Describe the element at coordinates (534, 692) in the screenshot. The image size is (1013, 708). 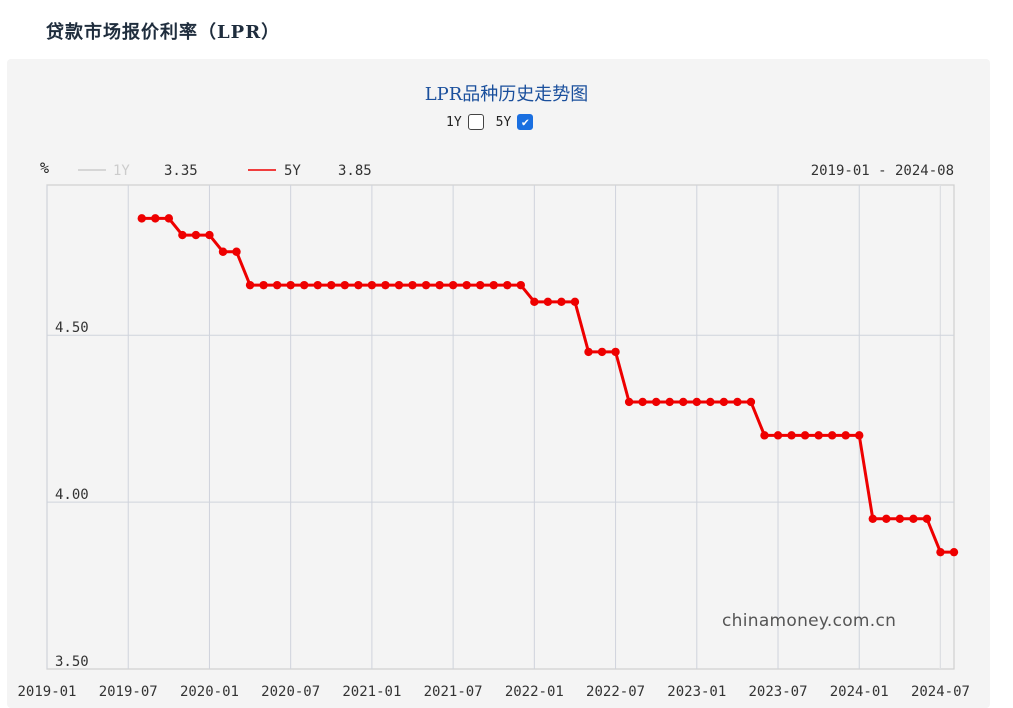
I see `x-tick-label: 2022-01` at that location.